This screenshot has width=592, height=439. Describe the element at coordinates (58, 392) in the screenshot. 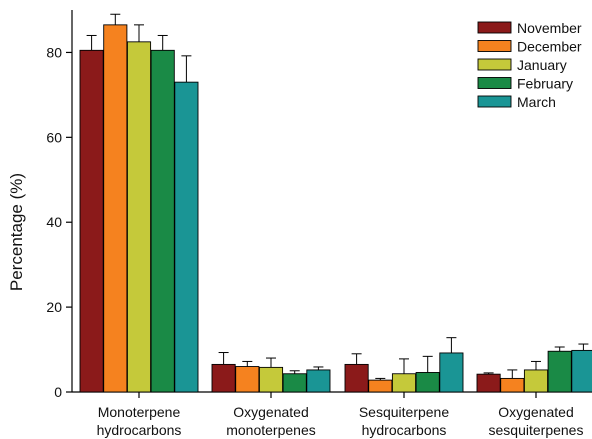

I see `y-tick-label: 0` at that location.